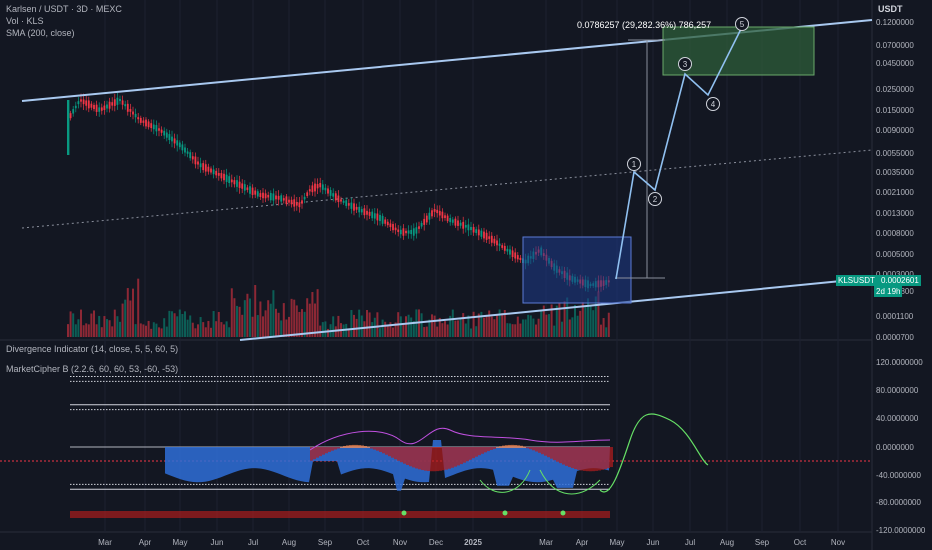 The height and width of the screenshot is (550, 932). What do you see at coordinates (563, 513) in the screenshot?
I see `gauge-dot` at bounding box center [563, 513].